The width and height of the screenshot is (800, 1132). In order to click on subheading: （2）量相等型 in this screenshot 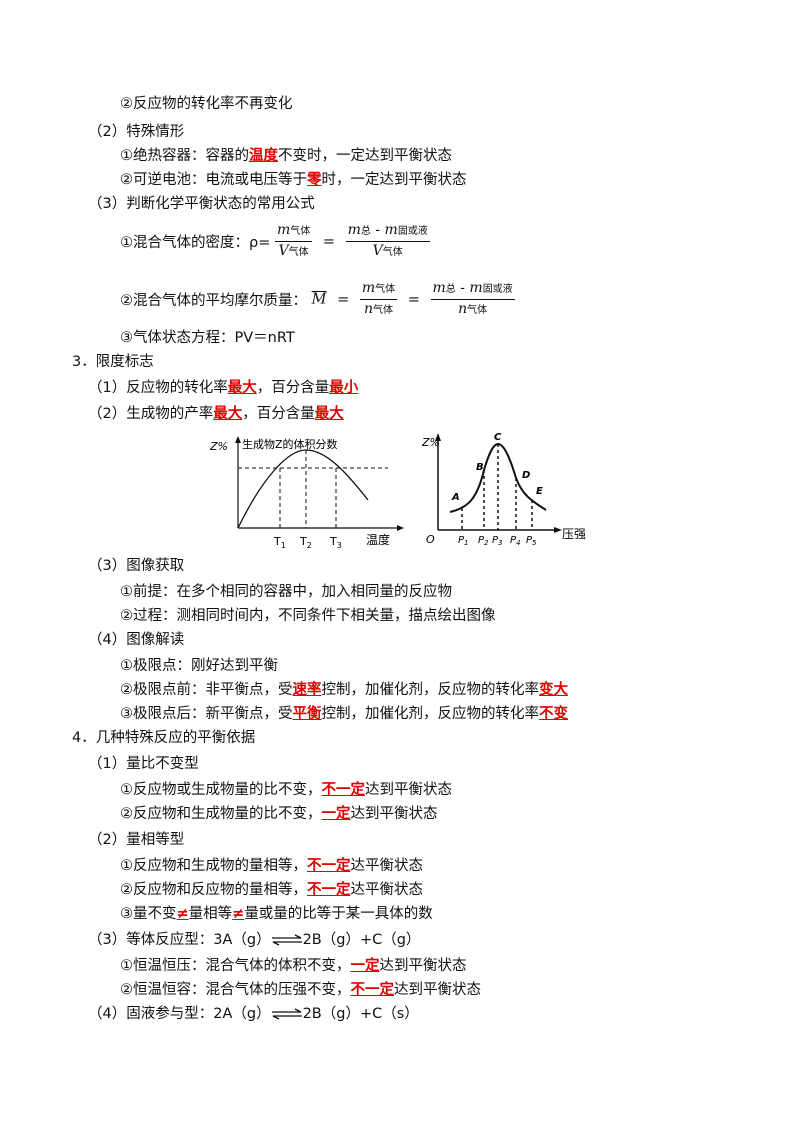, I will do `click(136, 840)`.